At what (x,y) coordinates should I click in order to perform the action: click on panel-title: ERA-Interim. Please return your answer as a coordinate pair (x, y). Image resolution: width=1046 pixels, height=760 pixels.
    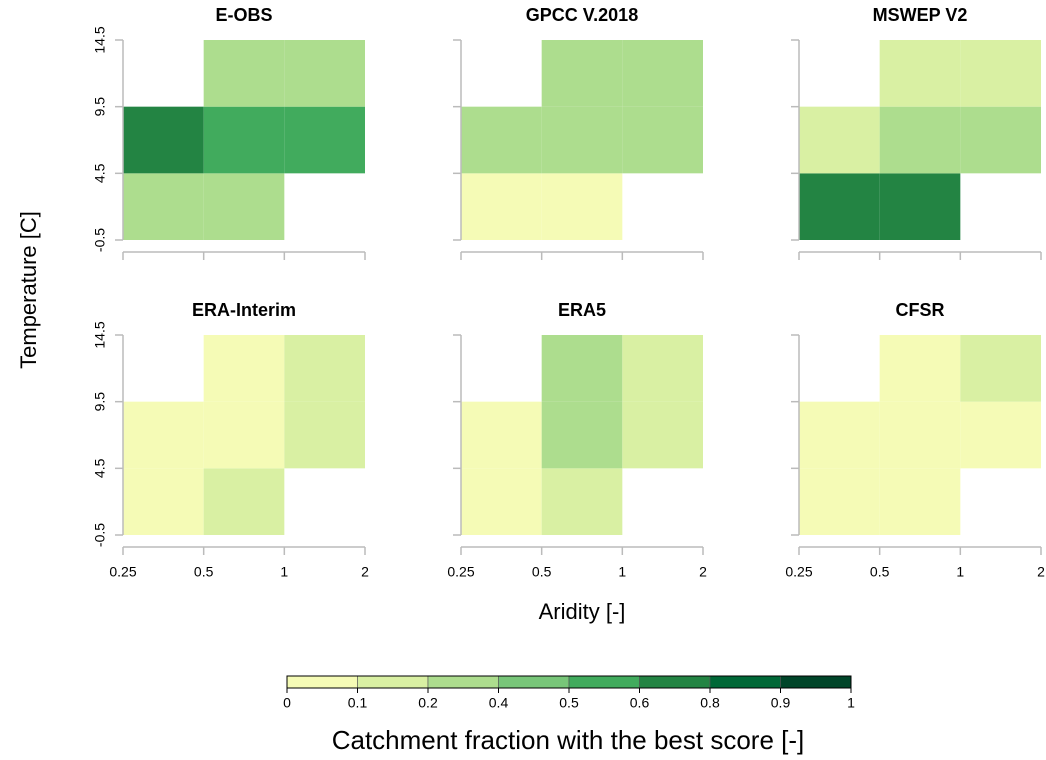
    Looking at the image, I should click on (244, 310).